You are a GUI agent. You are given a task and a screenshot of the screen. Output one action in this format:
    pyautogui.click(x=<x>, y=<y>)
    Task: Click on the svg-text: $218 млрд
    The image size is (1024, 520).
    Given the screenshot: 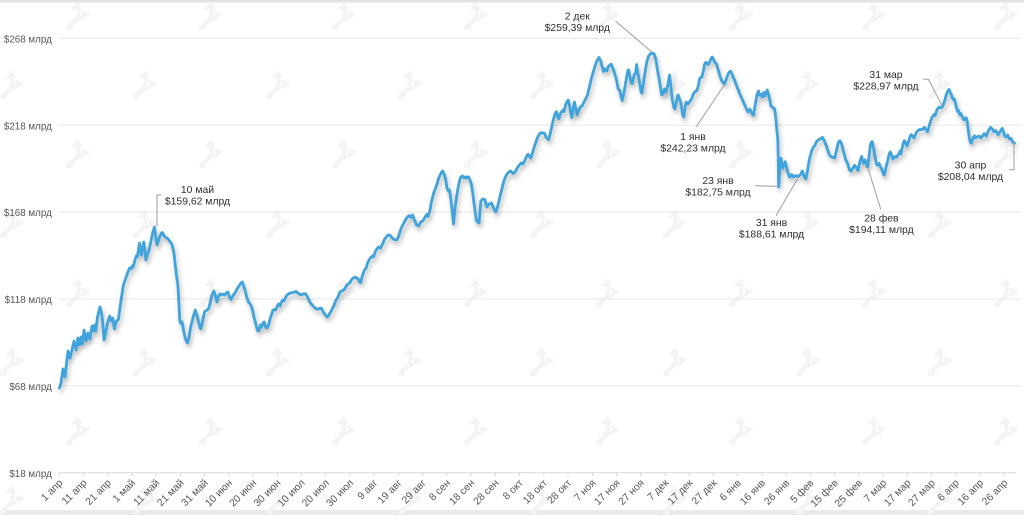 What is the action you would take?
    pyautogui.click(x=28, y=126)
    